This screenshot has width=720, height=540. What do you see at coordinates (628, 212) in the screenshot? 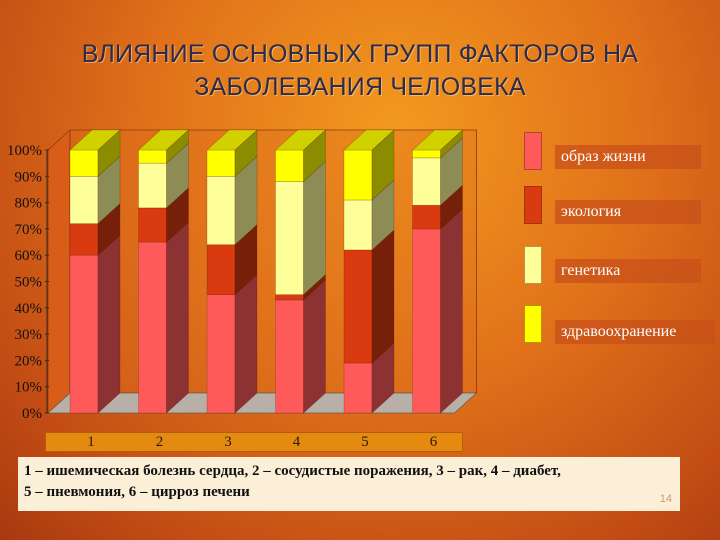
I see `legend-label: экология` at bounding box center [628, 212].